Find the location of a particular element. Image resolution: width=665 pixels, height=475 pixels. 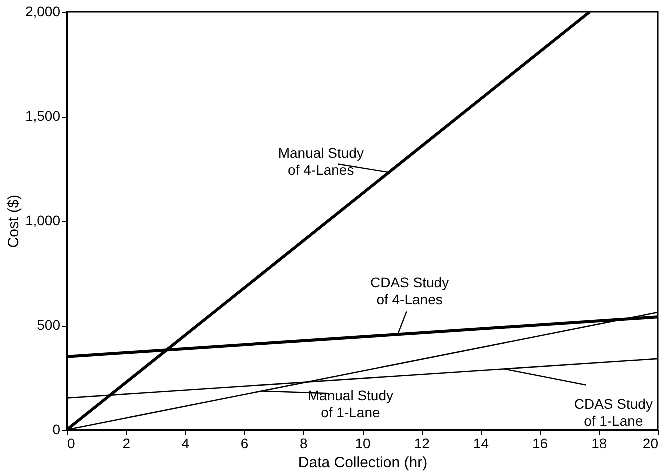

y-axis-title: Cost ($) is located at coordinates (13, 221).